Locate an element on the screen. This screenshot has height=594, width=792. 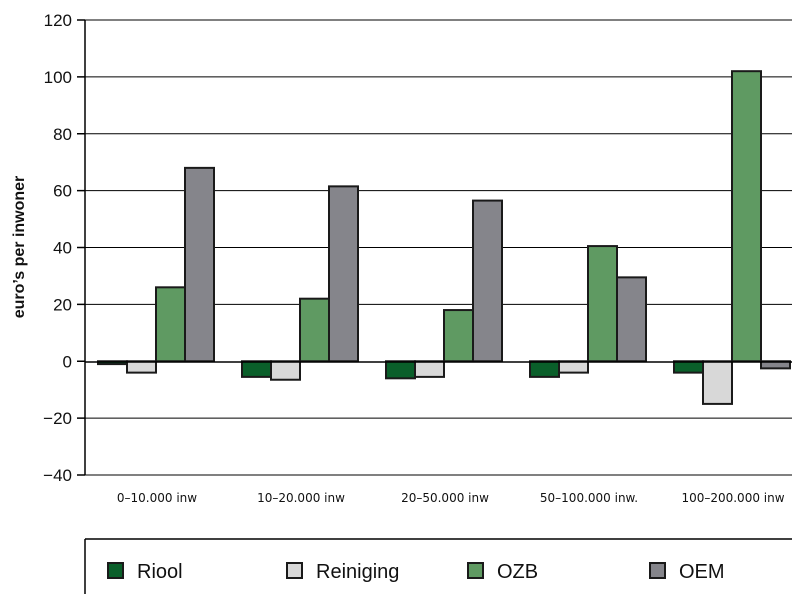
y-tick-label: 80 is located at coordinates (62, 134).